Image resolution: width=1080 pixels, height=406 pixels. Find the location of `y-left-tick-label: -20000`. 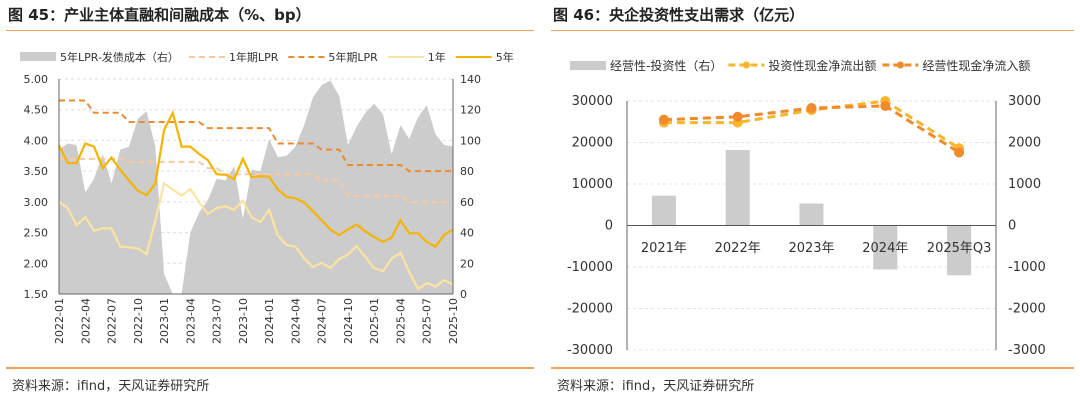

y-left-tick-label: -20000 is located at coordinates (590, 309).